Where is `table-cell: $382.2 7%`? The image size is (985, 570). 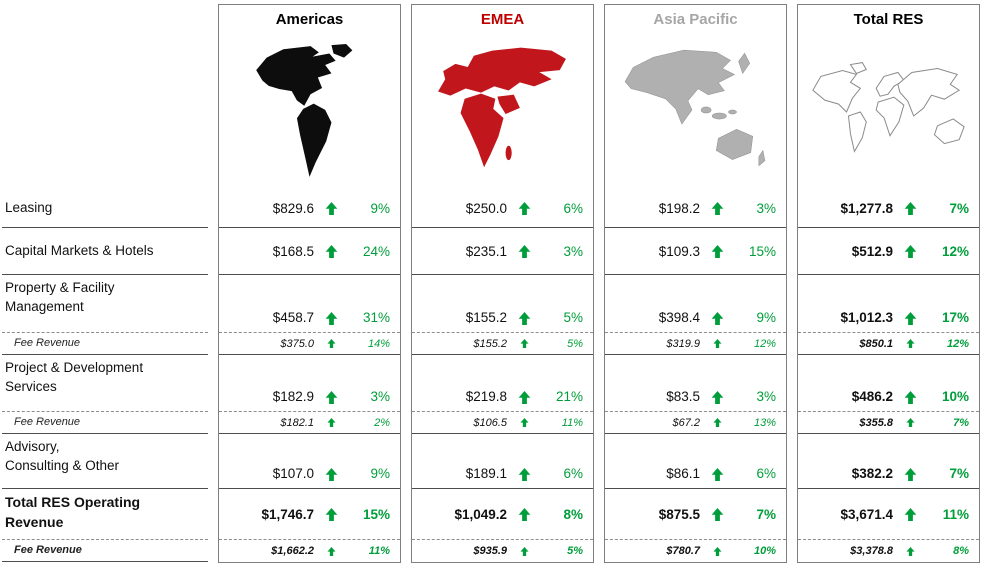 table-cell: $382.2 7% is located at coordinates (888, 461).